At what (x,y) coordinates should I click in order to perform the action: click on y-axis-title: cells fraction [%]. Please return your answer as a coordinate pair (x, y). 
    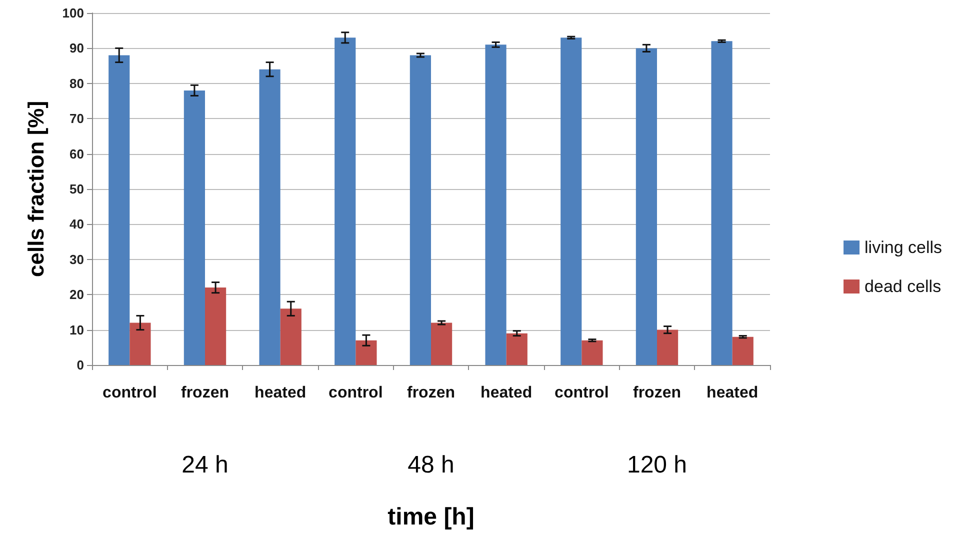
    Looking at the image, I should click on (36, 189).